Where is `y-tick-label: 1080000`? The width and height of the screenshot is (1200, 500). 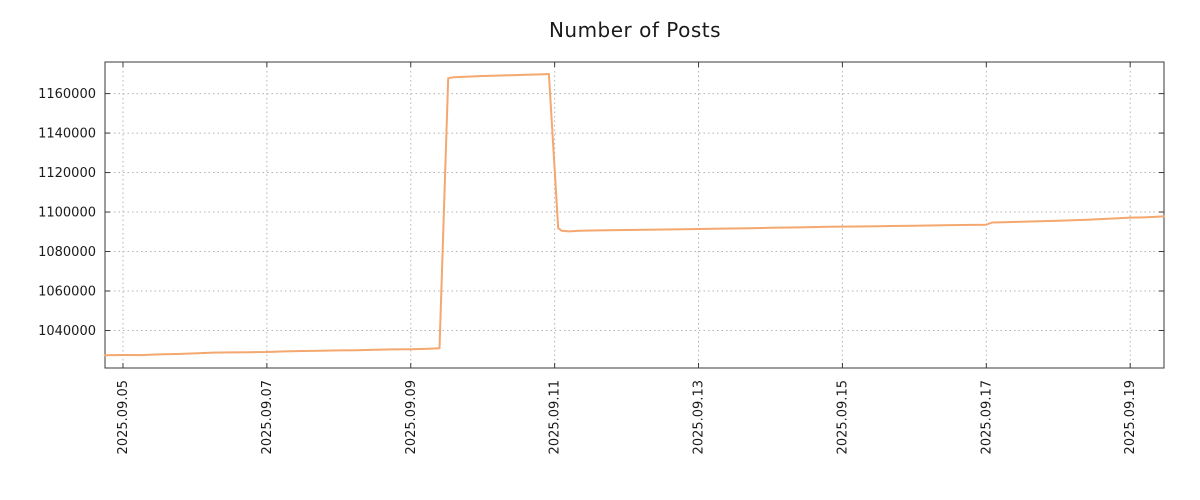 y-tick-label: 1080000 is located at coordinates (67, 252).